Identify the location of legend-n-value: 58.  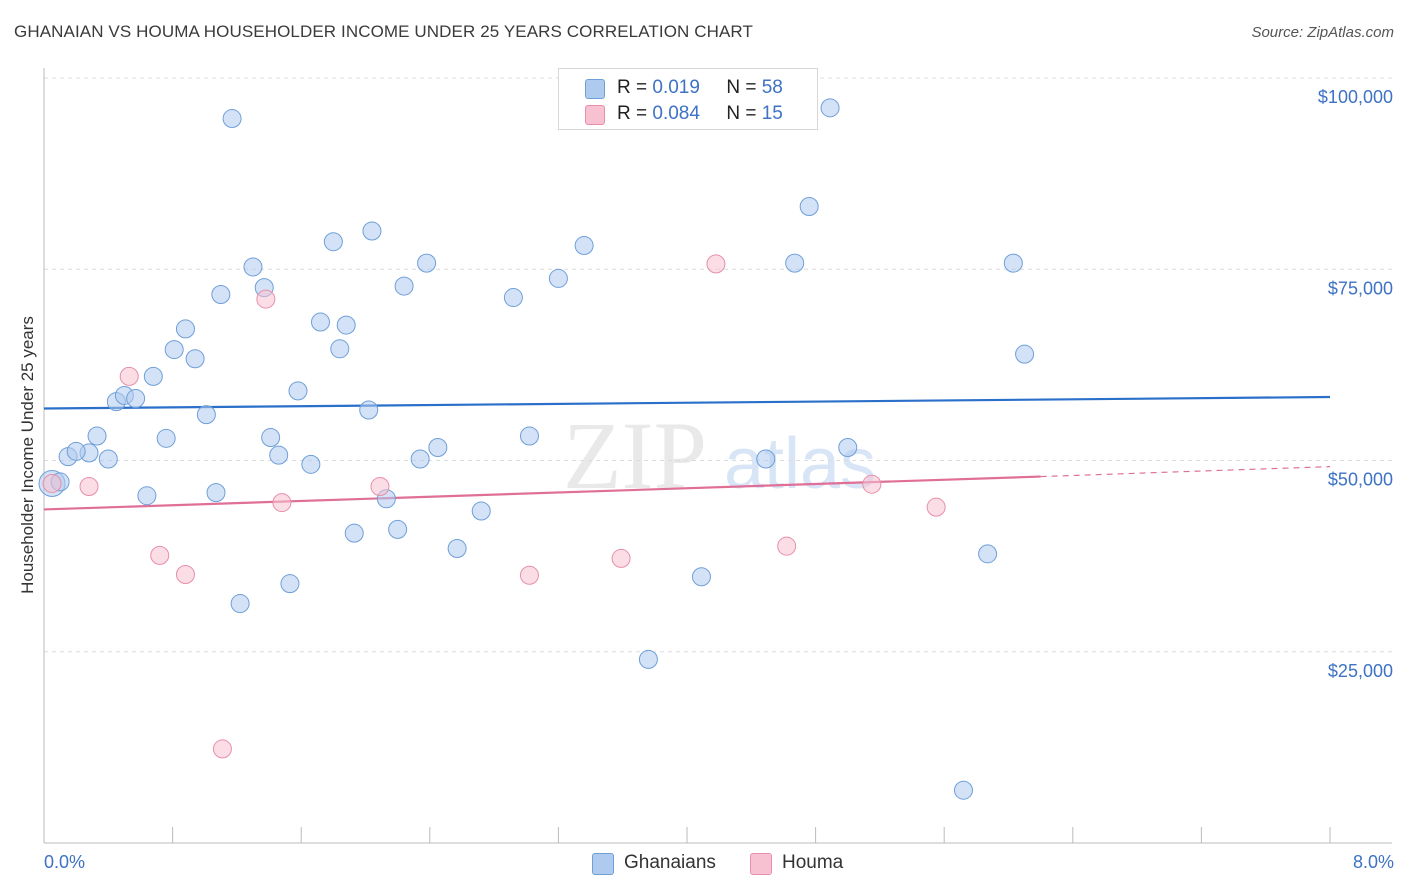
(772, 87).